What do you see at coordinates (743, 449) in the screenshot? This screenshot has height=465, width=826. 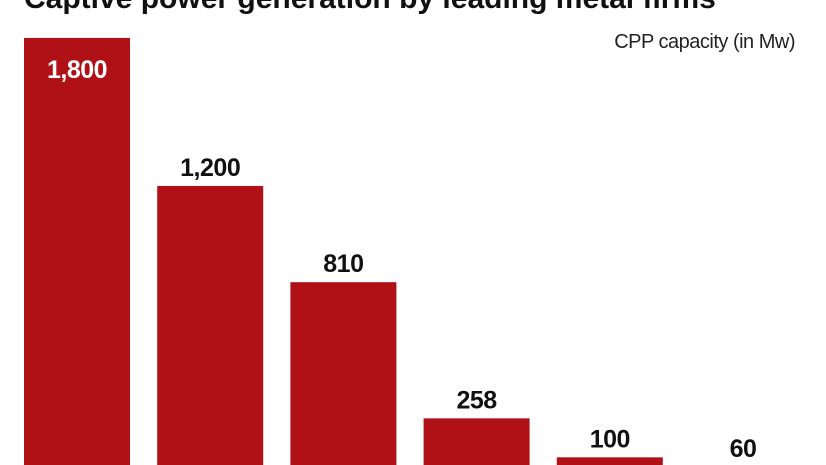 I see `value-label: 60` at bounding box center [743, 449].